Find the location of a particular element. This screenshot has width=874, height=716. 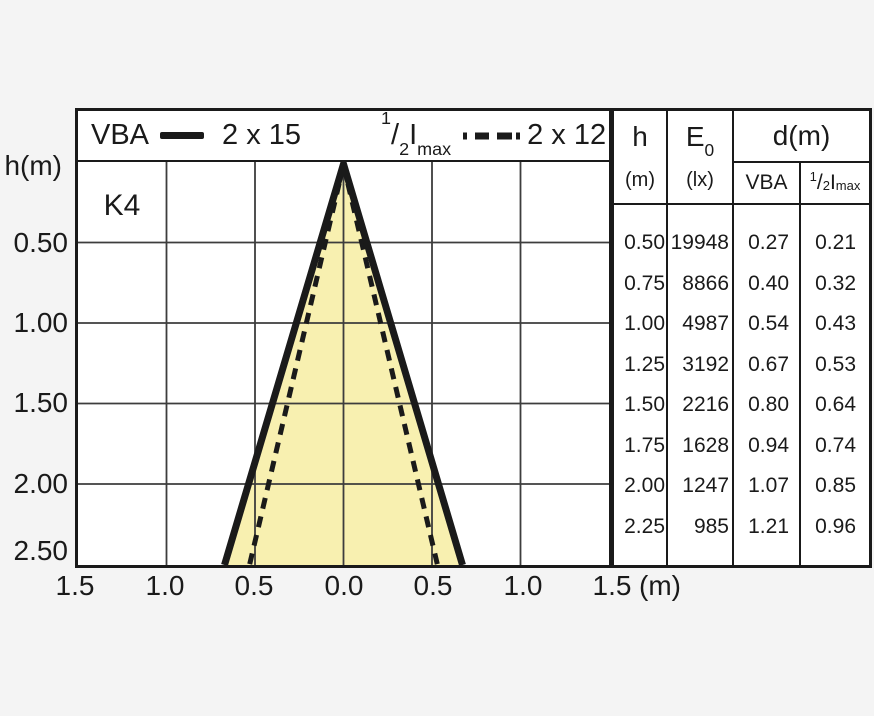

column-dimax-values: 0.21 0.32 0.43 0.53 0.64 0.74 0.85 0.96 is located at coordinates (835, 385).